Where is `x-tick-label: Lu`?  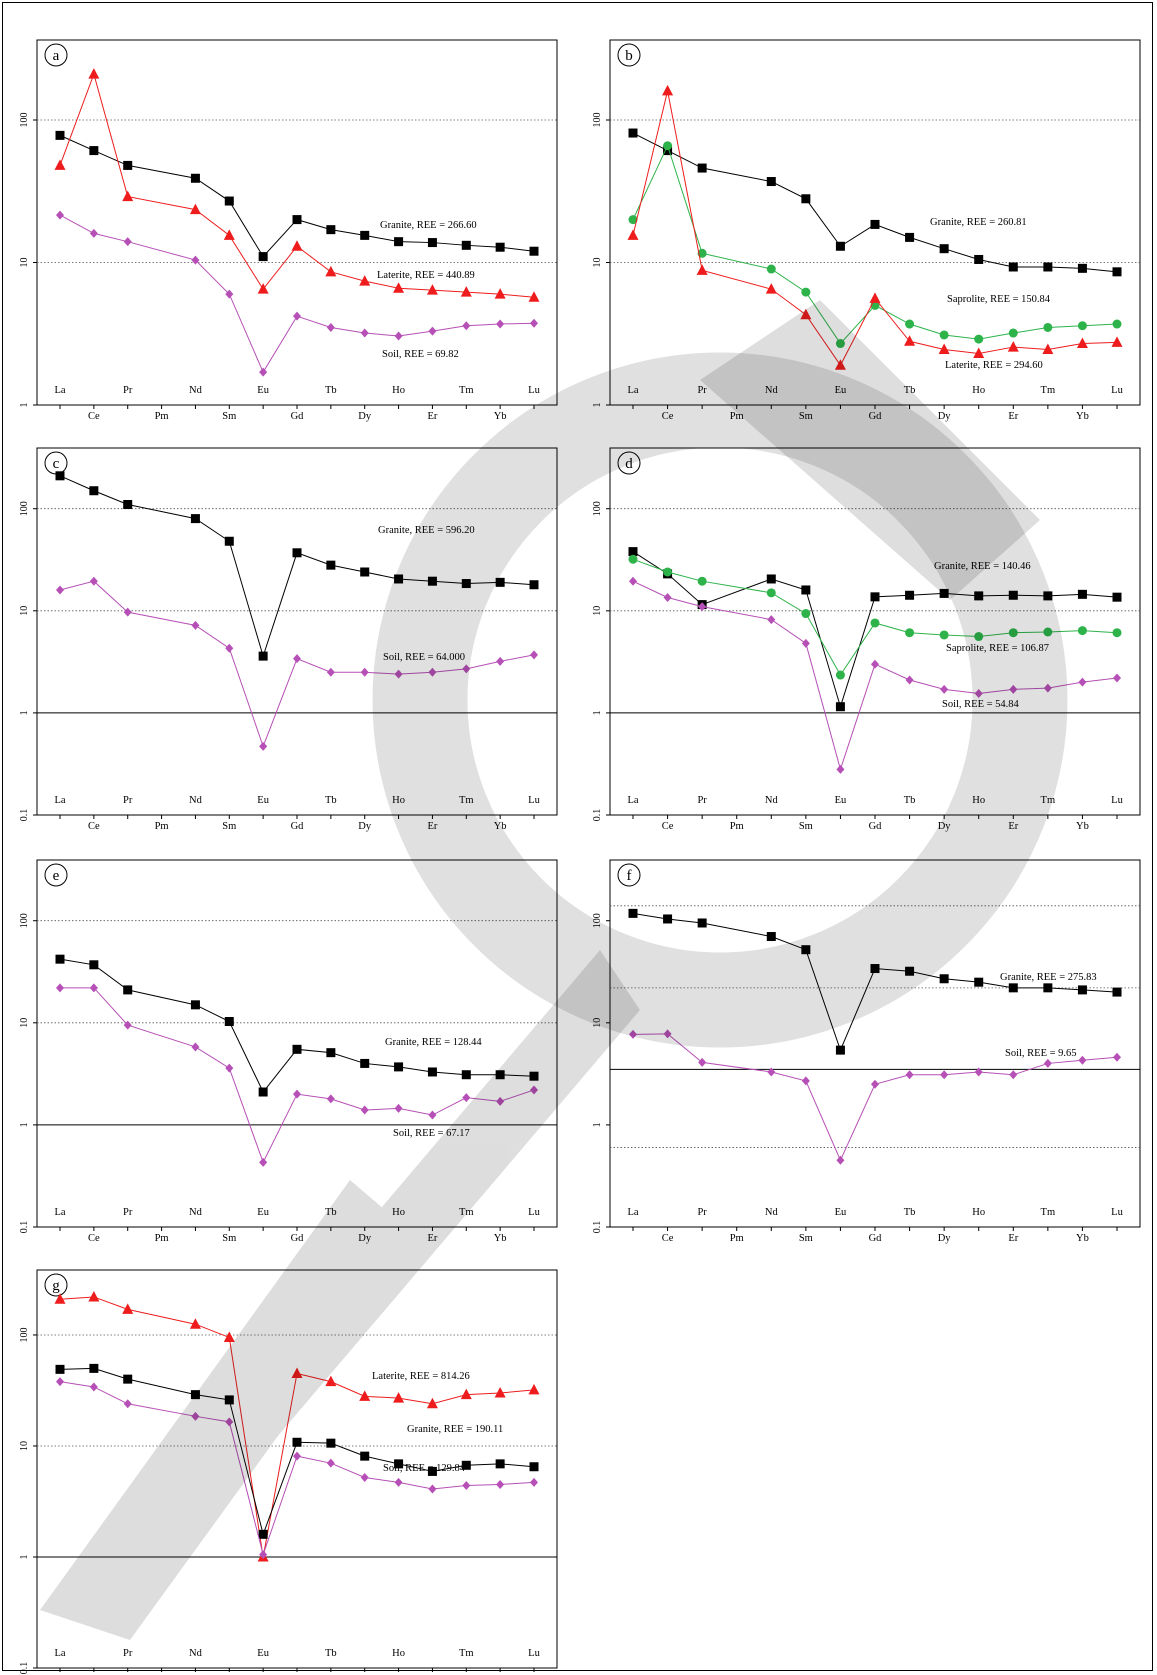 x-tick-label: Lu is located at coordinates (534, 390).